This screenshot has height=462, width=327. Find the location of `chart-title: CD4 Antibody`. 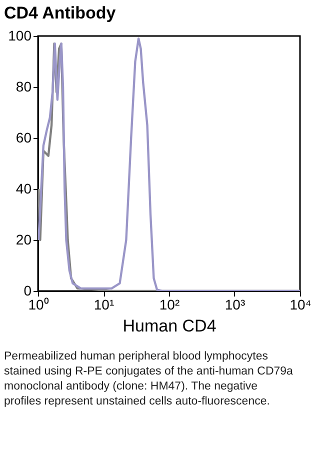

chart-title: CD4 Antibody is located at coordinates (60, 12).